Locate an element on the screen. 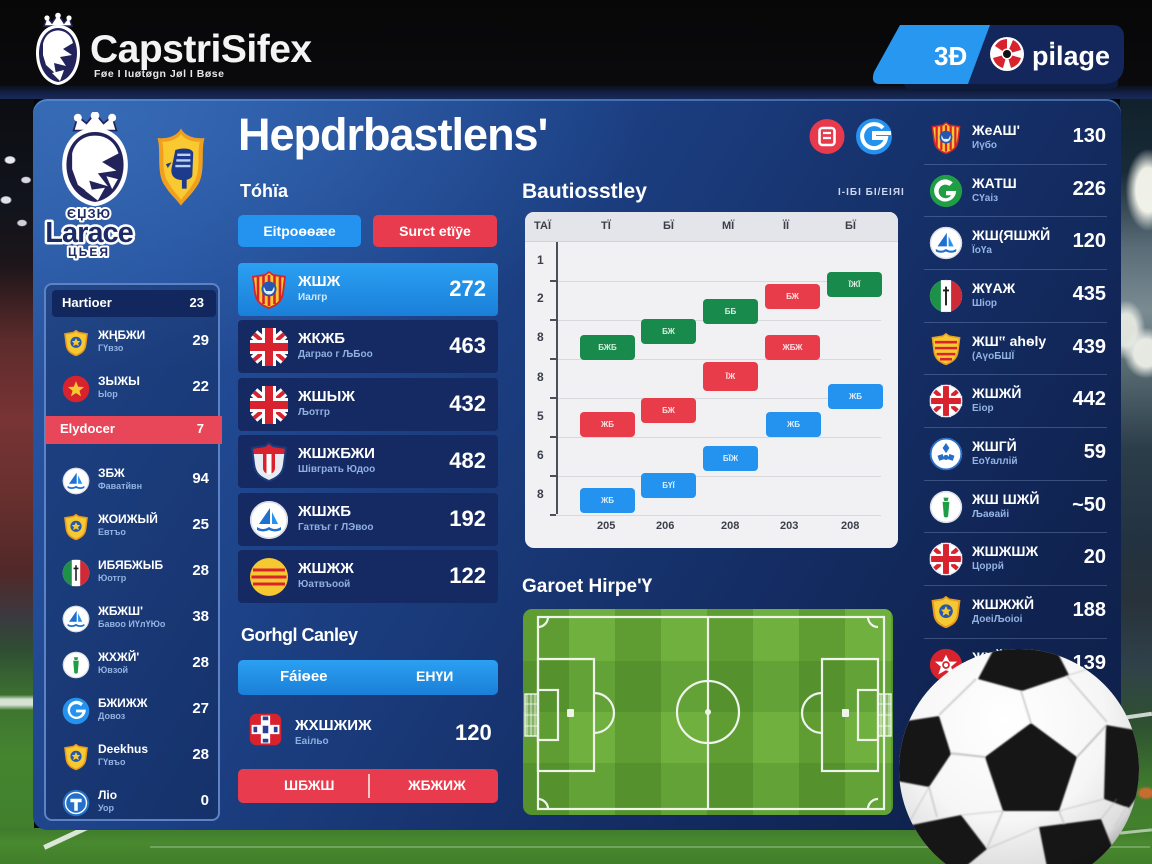 Image resolution: width=1152 pixels, height=864 pixels. svg-text: pi̇lage is located at coordinates (1071, 56).